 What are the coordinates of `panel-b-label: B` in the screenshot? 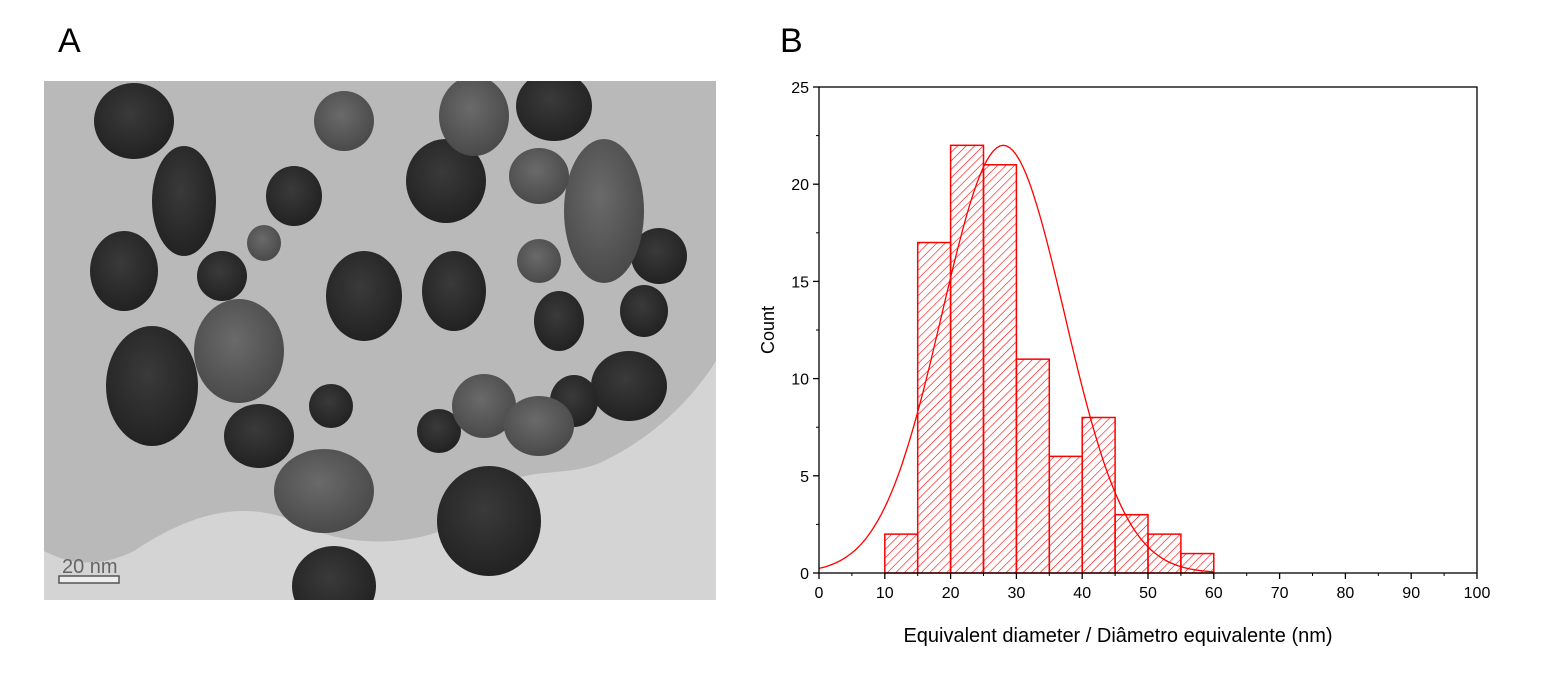 It's located at (791, 41).